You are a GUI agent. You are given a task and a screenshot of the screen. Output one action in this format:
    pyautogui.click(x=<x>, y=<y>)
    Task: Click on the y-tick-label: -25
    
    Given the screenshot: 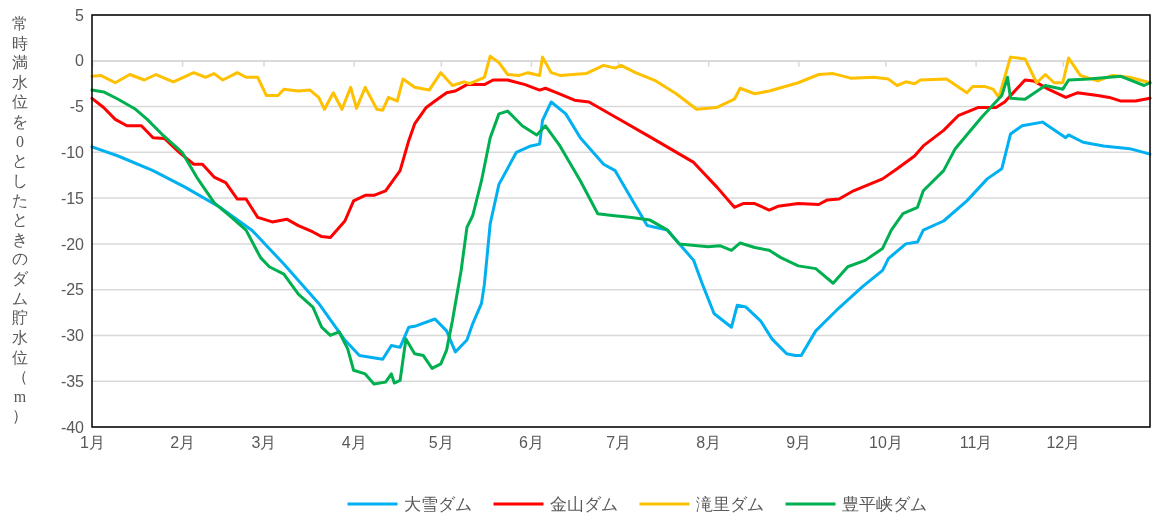 What is the action you would take?
    pyautogui.click(x=72, y=290)
    